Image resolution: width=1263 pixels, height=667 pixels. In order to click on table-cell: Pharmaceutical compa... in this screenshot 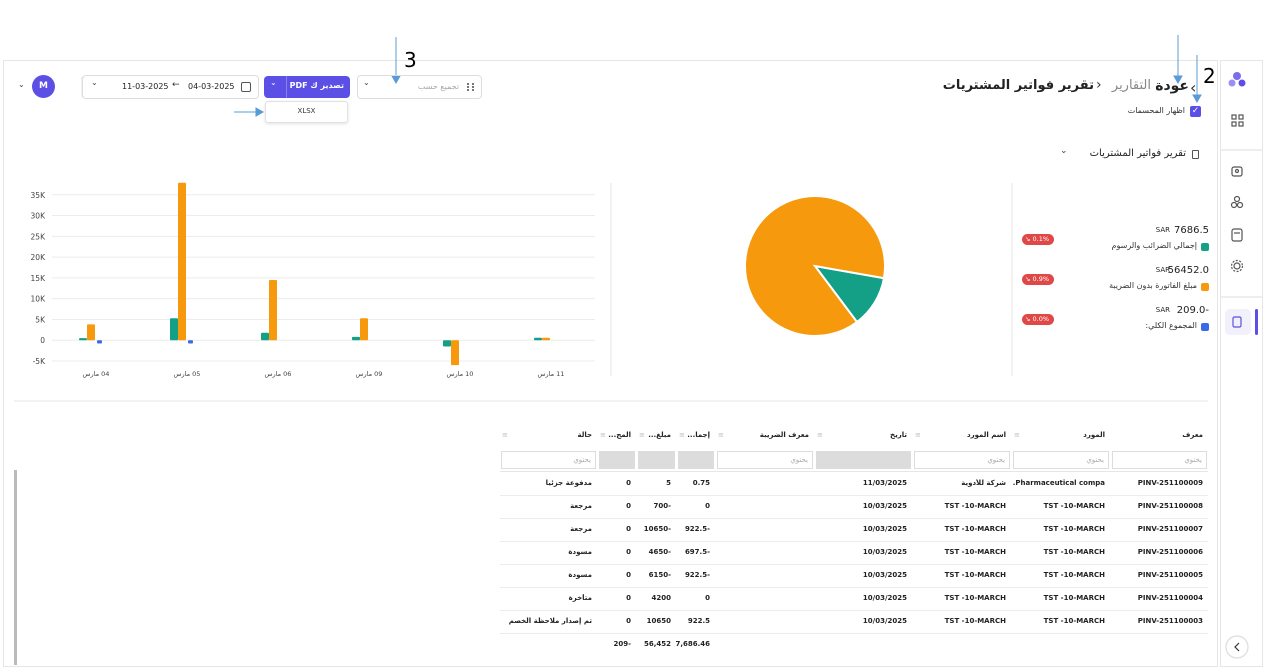, I will do `click(1058, 483)`.